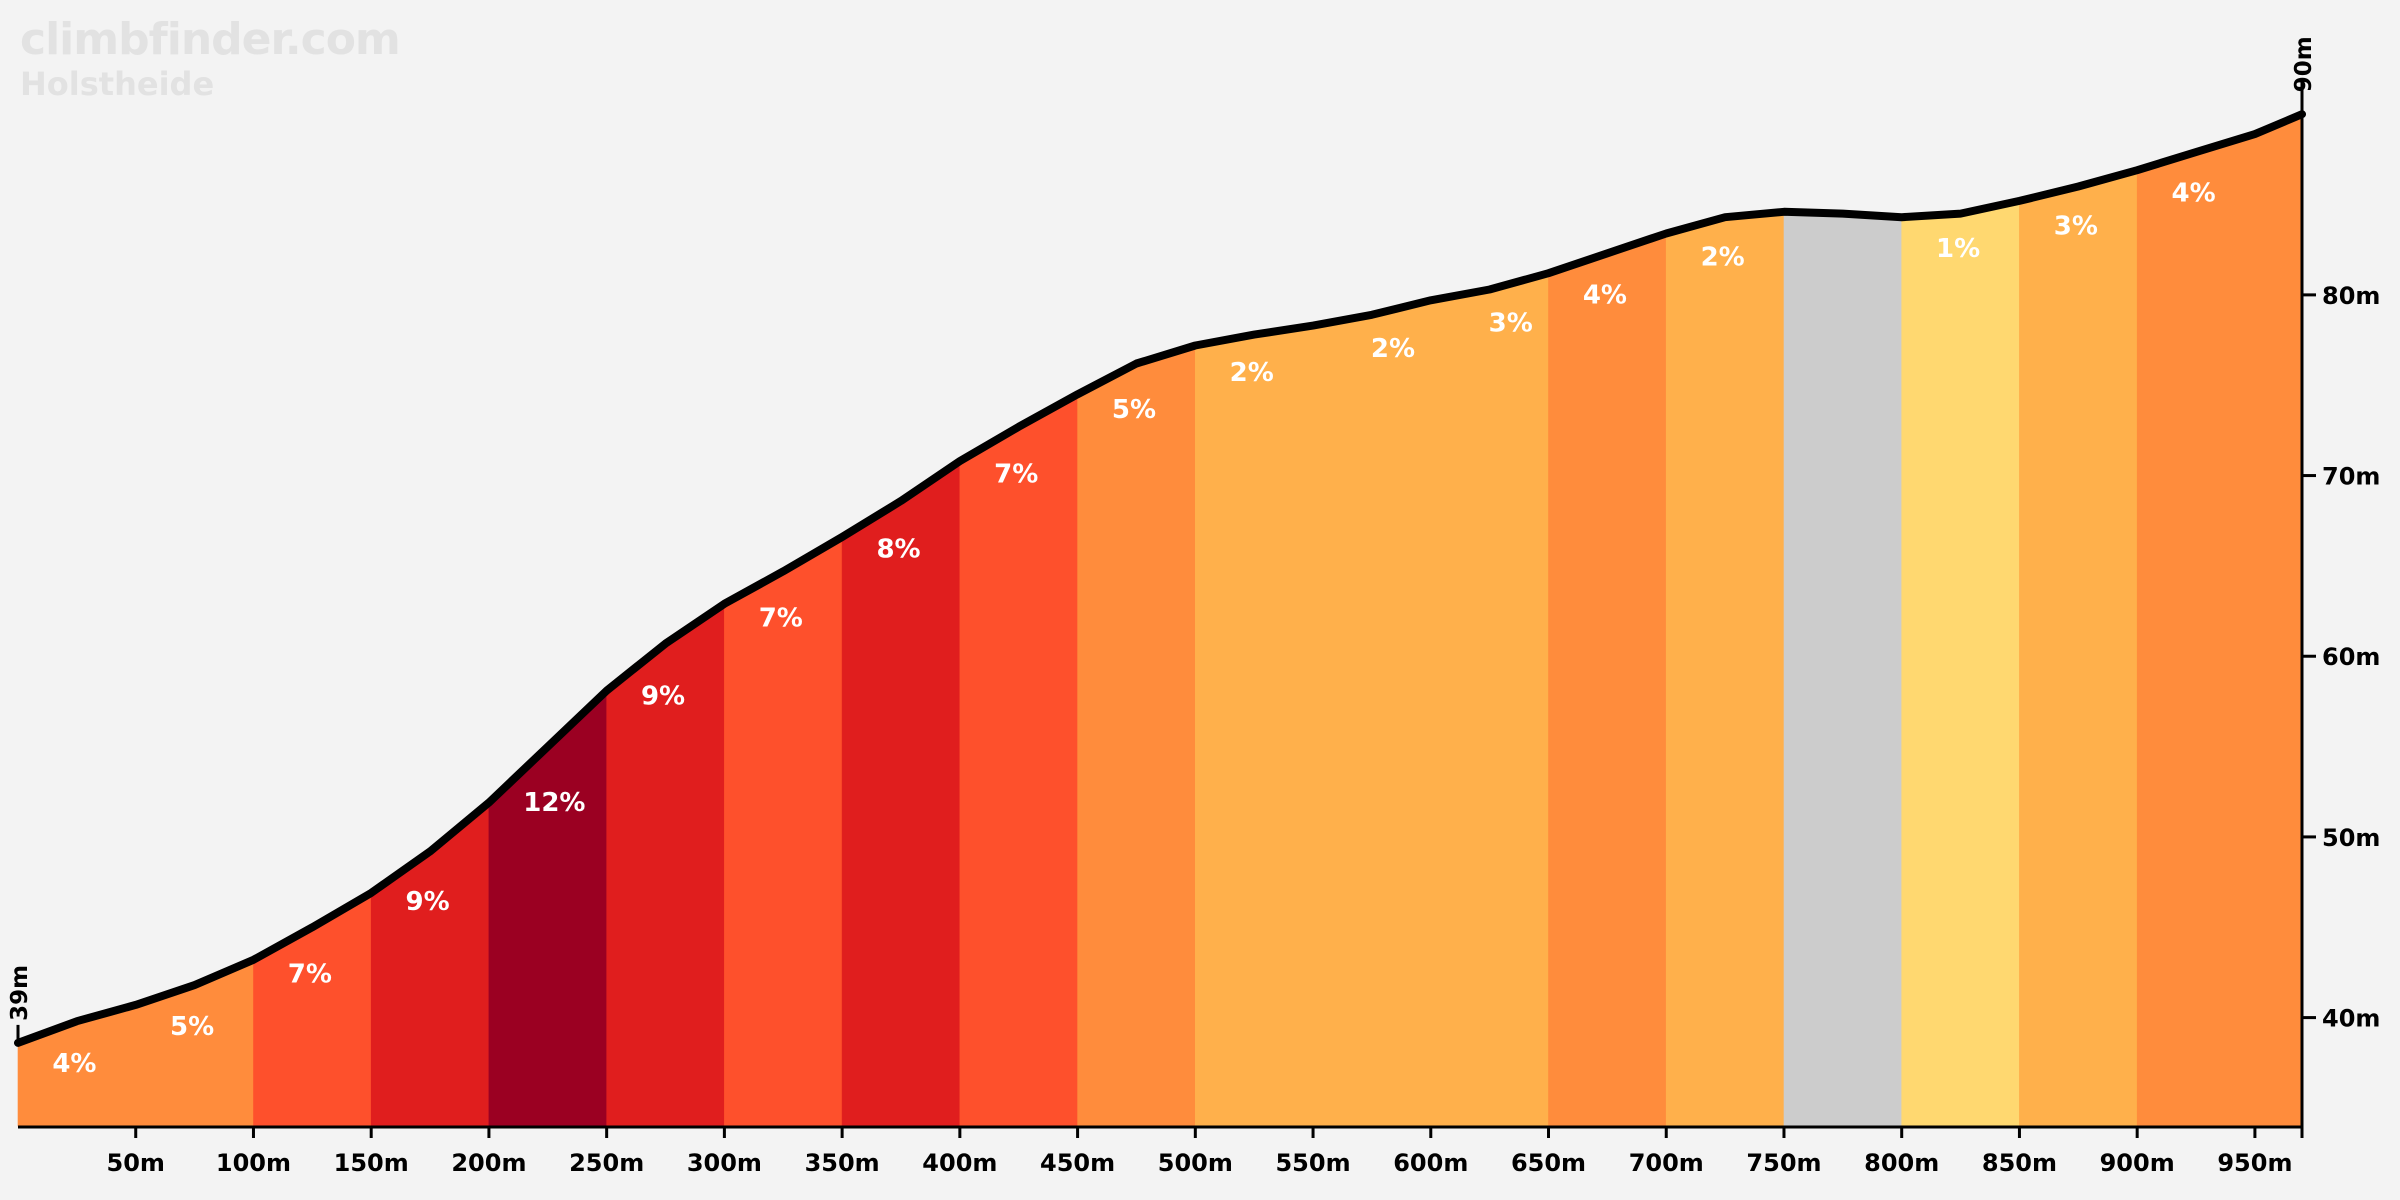 This screenshot has height=1200, width=2400. I want to click on gradient-label: 8%, so click(898, 549).